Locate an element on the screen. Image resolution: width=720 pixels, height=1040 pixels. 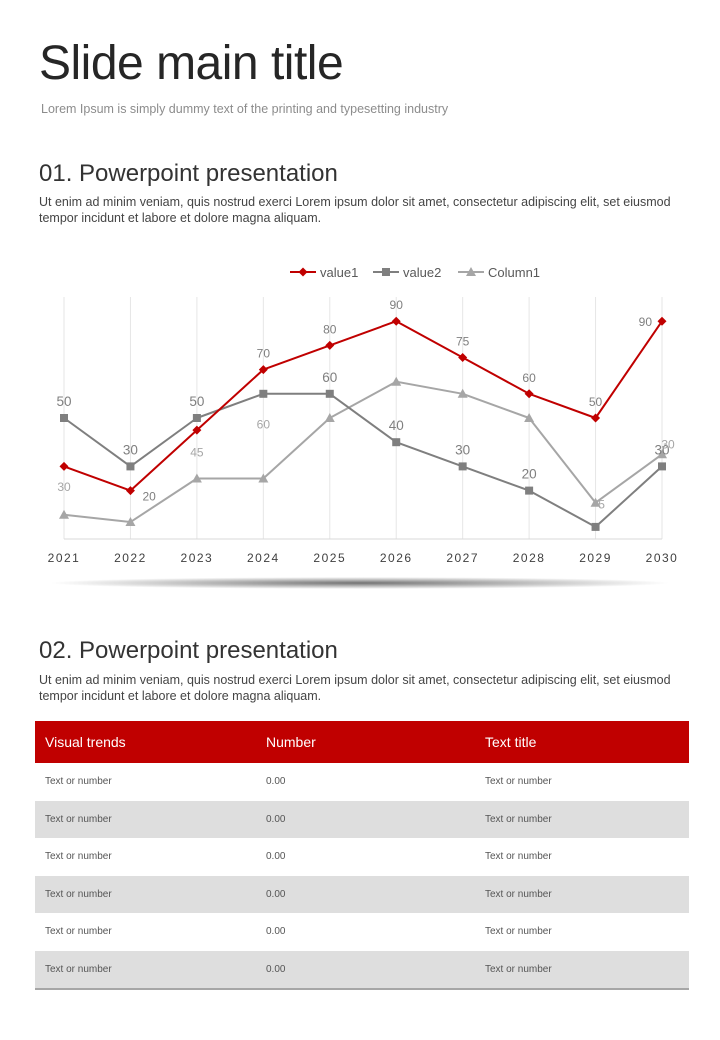
section2-title: 02. Powerpoint presentation is located at coordinates (188, 650).